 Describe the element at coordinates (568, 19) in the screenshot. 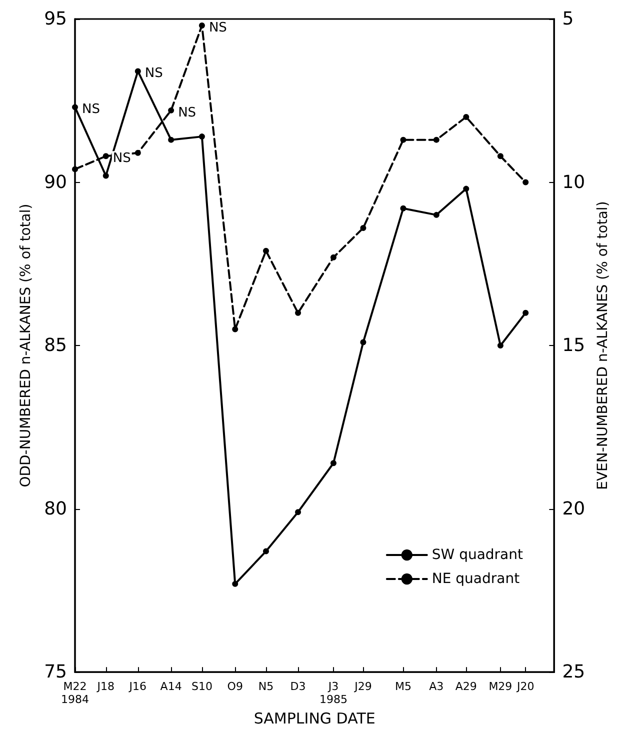

I see `y2-tick-label: 5` at that location.